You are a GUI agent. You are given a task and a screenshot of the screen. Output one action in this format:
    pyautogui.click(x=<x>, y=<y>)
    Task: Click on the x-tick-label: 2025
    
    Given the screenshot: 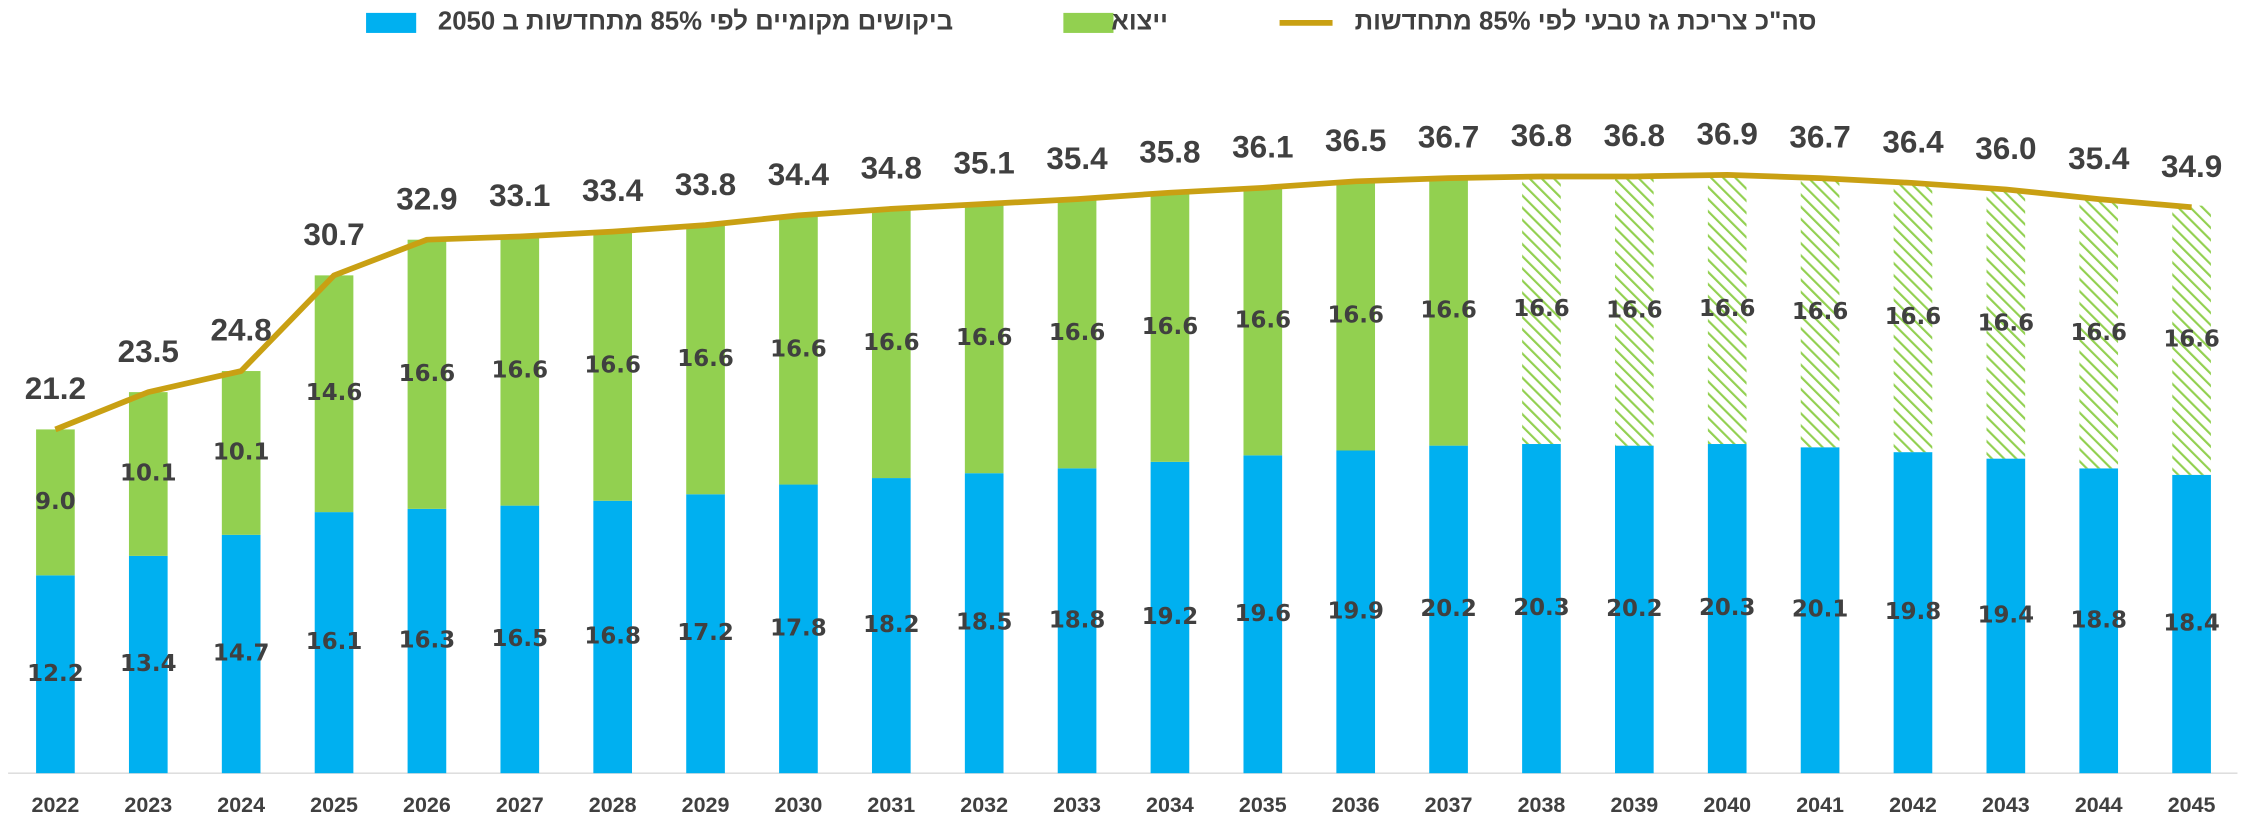 What is the action you would take?
    pyautogui.click(x=334, y=805)
    